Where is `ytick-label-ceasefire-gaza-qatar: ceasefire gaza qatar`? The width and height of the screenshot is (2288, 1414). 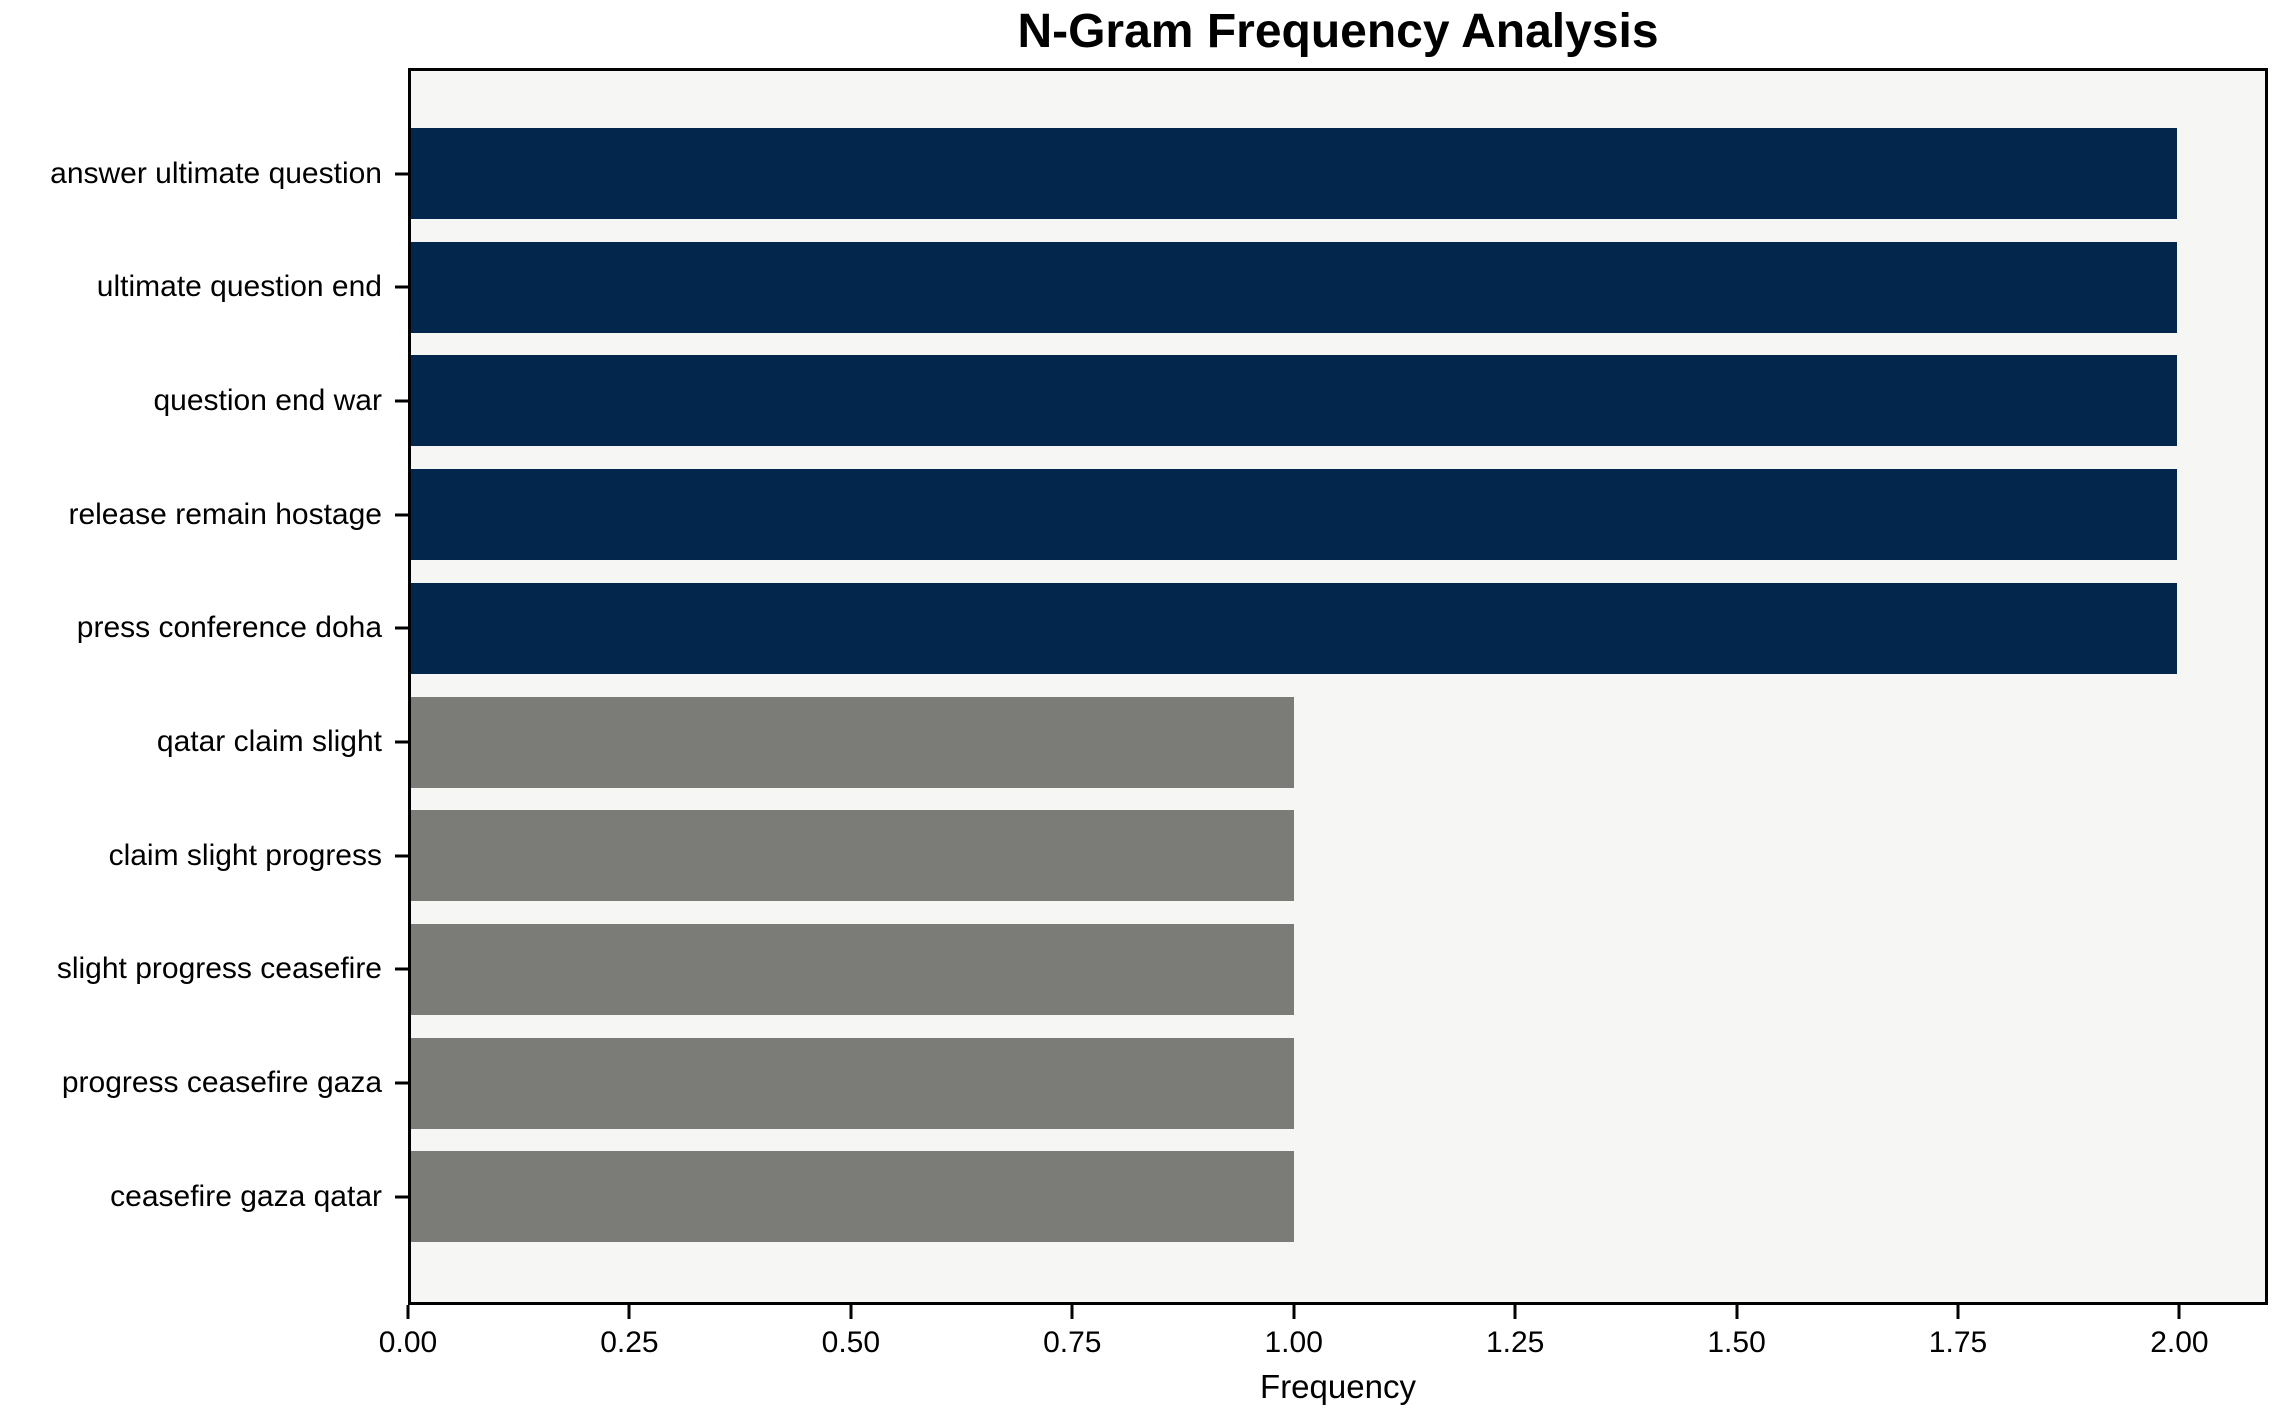
ytick-label-ceasefire-gaza-qatar: ceasefire gaza qatar is located at coordinates (246, 1196).